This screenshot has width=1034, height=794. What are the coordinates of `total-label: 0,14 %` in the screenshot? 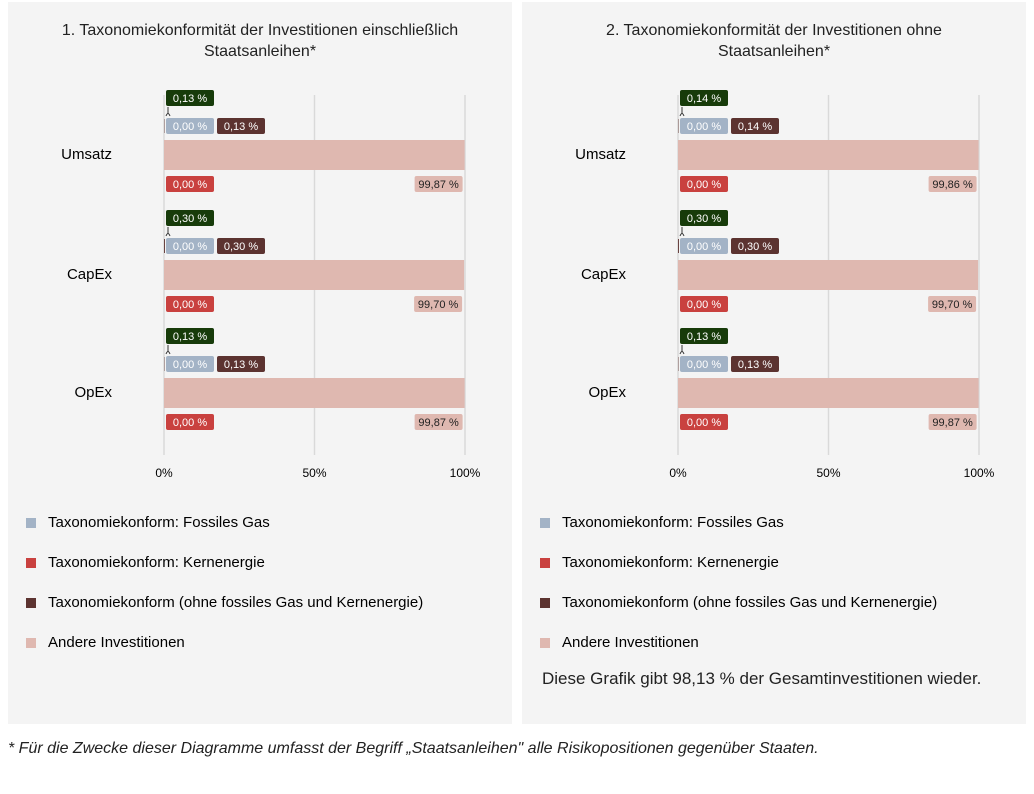 It's located at (704, 99).